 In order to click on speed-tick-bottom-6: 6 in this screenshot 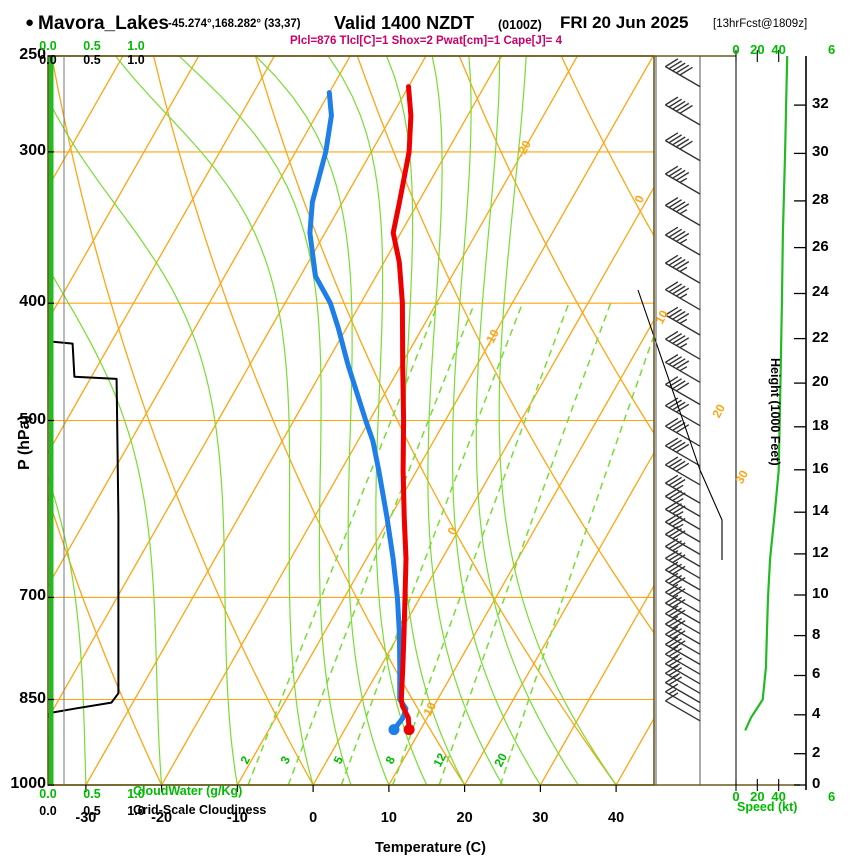, I will do `click(832, 796)`.